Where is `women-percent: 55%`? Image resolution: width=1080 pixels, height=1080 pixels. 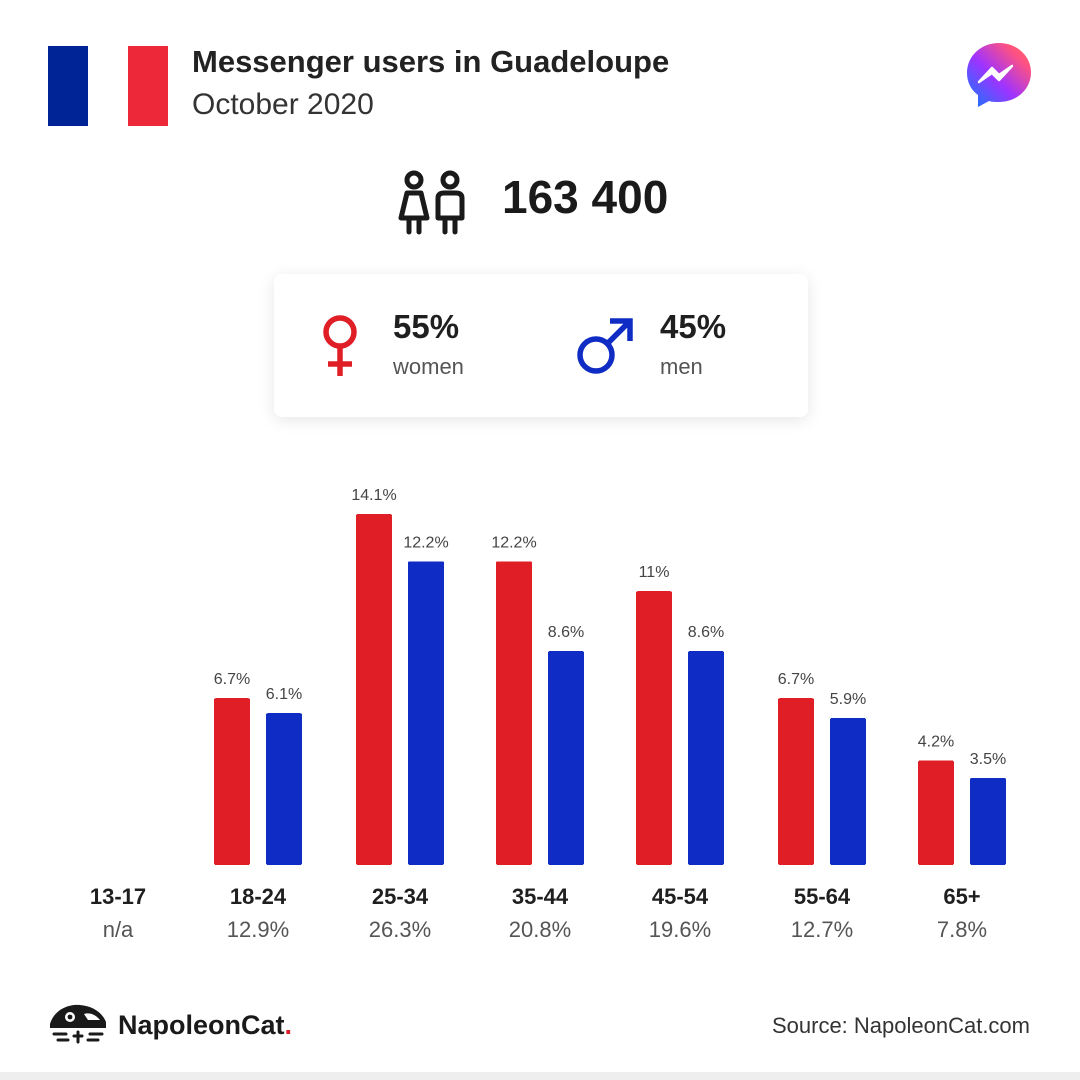 women-percent: 55% is located at coordinates (426, 326).